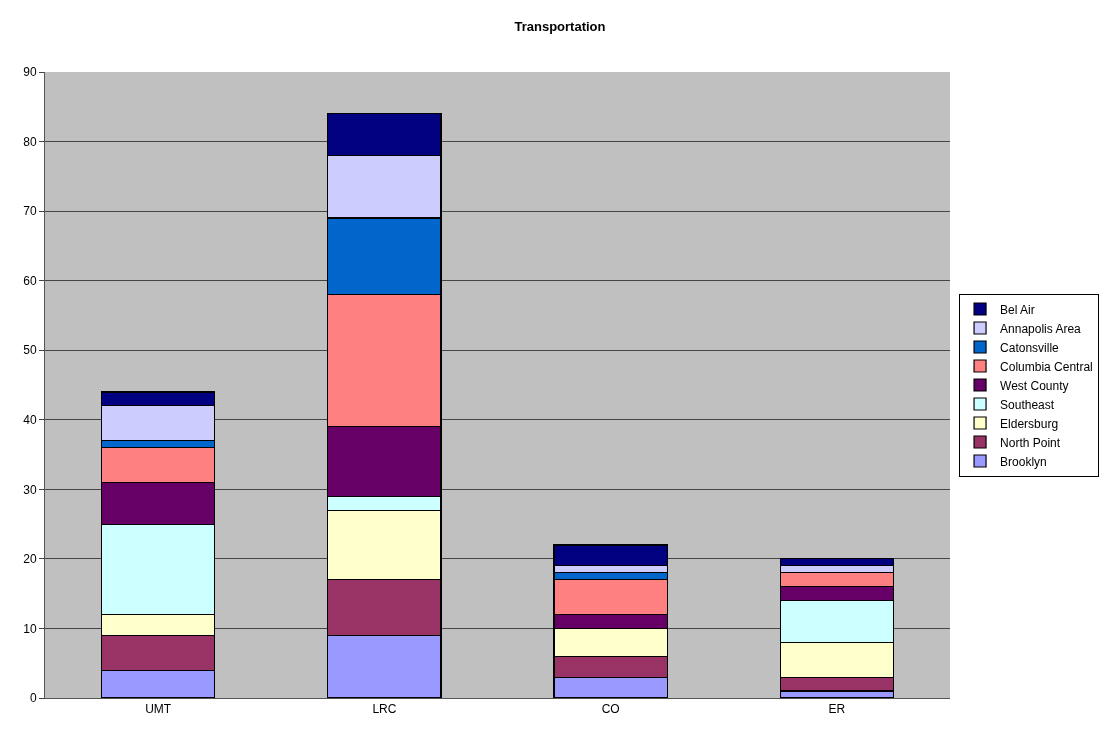 Image resolution: width=1120 pixels, height=738 pixels. Describe the element at coordinates (30, 72) in the screenshot. I see `y-tick-label: 90` at that location.